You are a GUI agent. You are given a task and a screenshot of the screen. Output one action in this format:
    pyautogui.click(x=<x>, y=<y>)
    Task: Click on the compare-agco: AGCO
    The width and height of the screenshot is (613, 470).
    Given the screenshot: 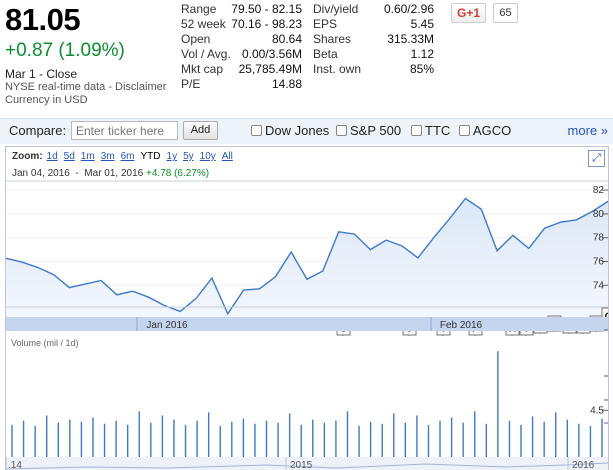 What is the action you would take?
    pyautogui.click(x=485, y=130)
    